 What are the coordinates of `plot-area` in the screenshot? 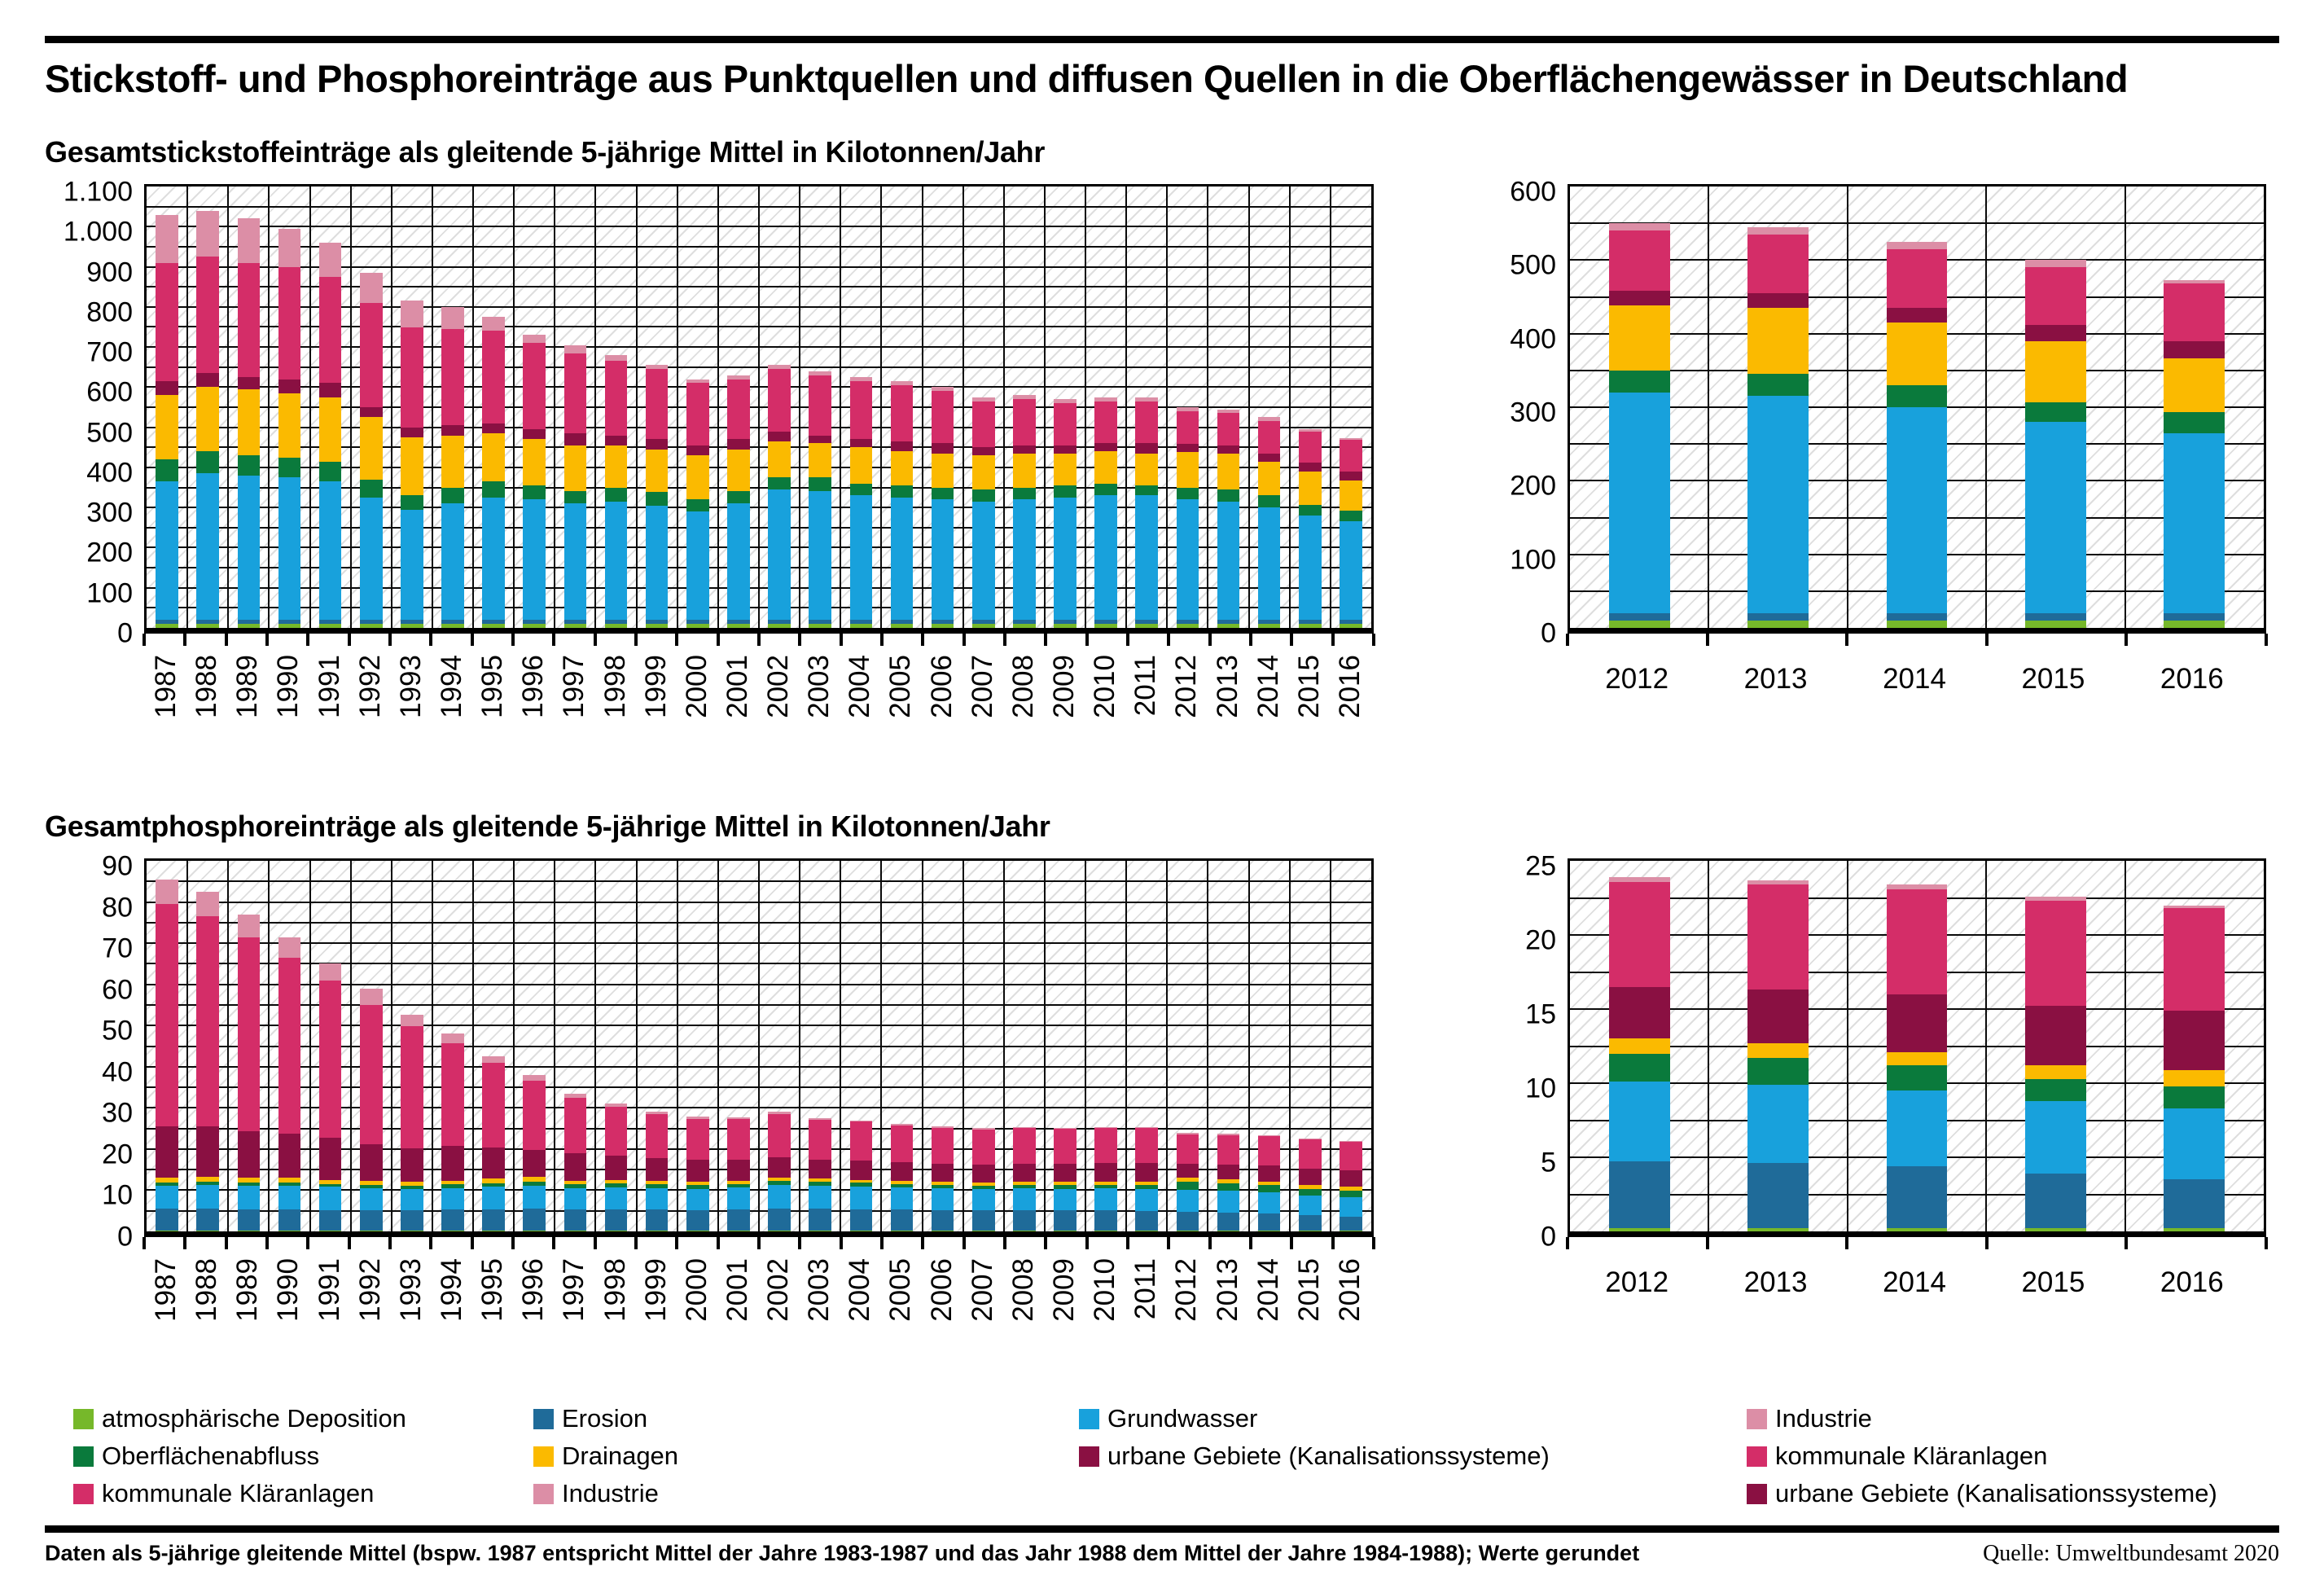 It's located at (1917, 409).